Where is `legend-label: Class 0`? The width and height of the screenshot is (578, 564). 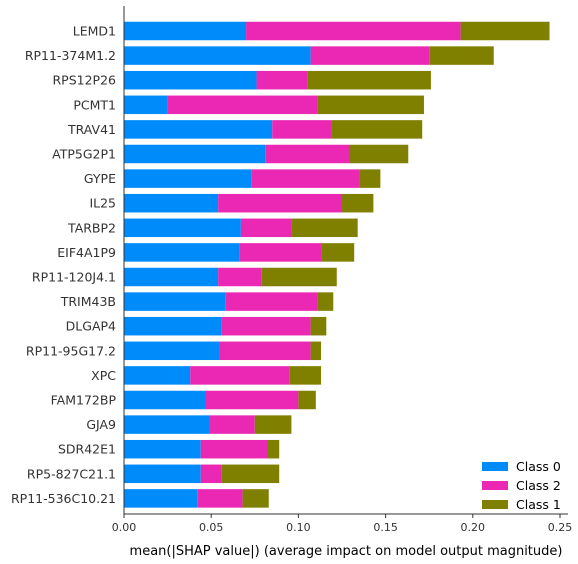 legend-label: Class 0 is located at coordinates (538, 466).